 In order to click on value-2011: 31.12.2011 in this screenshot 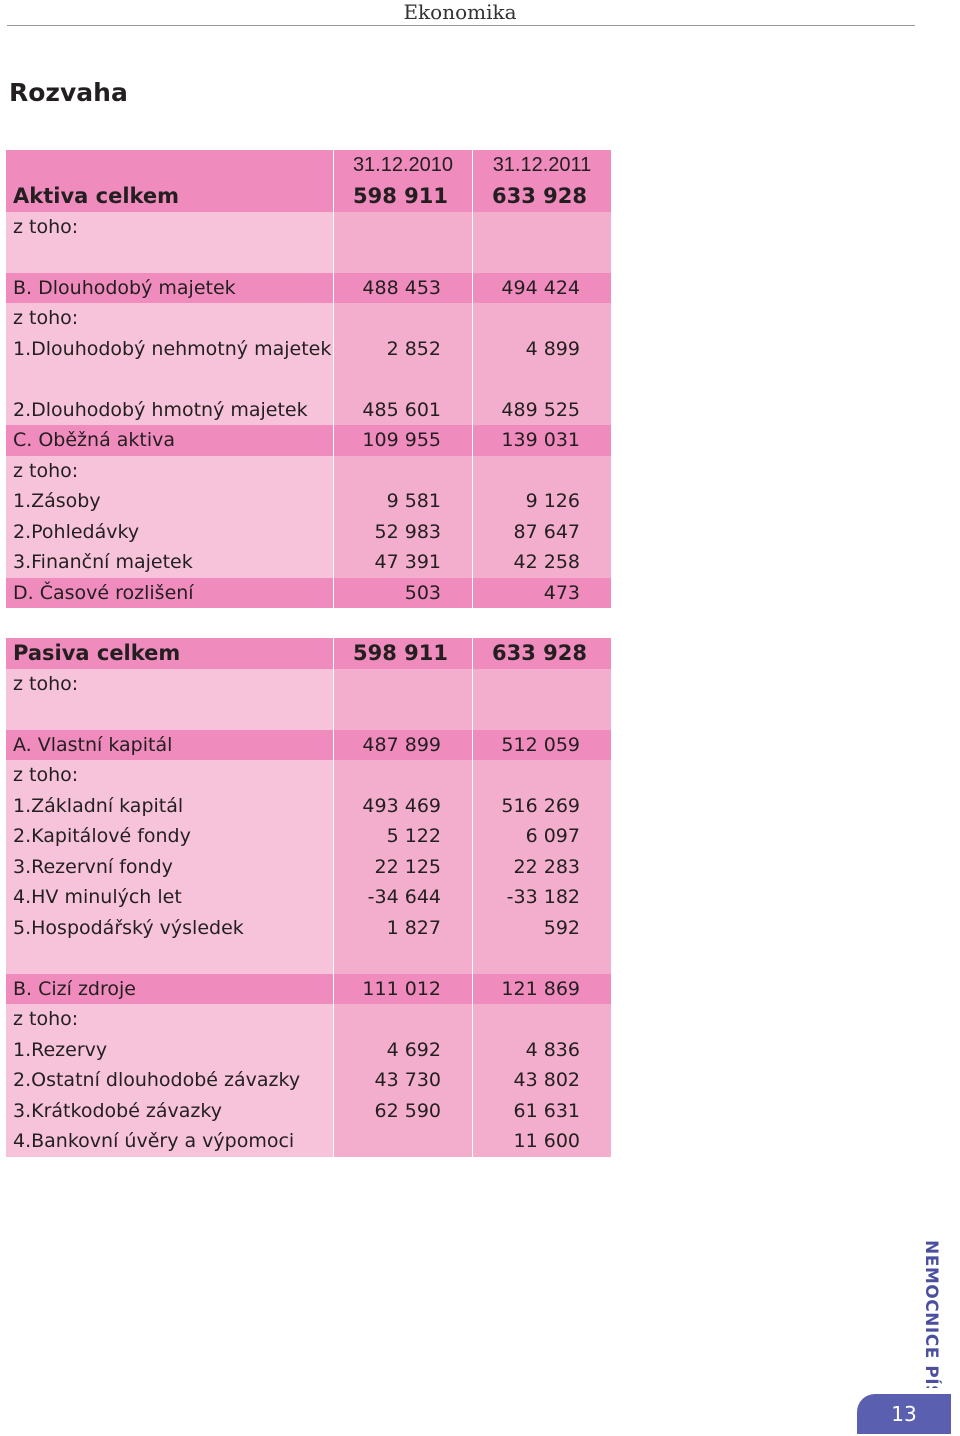, I will do `click(542, 165)`.